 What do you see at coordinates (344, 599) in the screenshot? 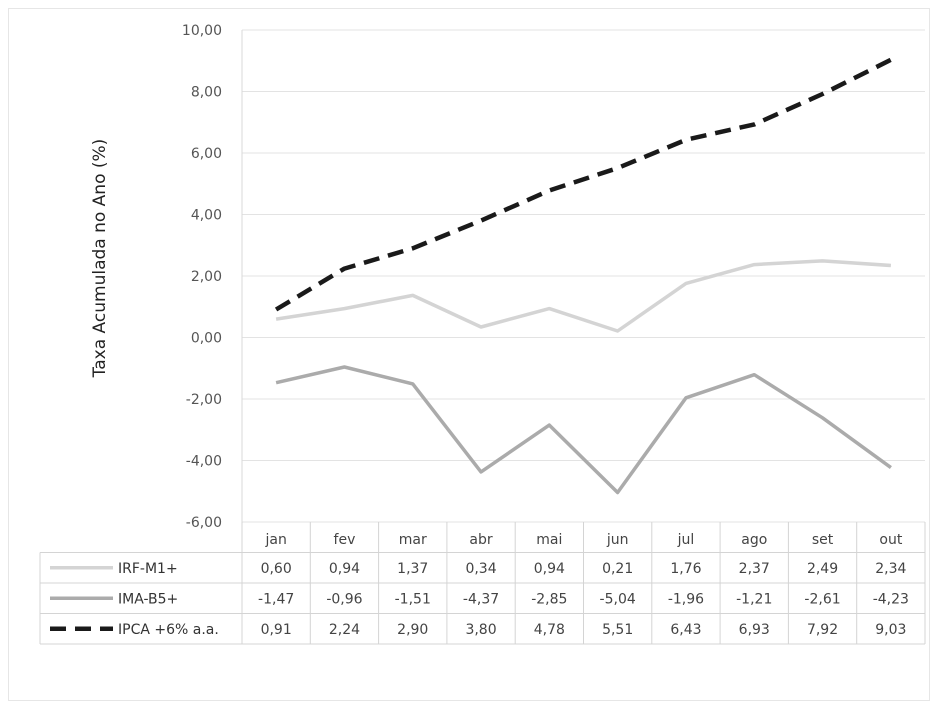
I see `data-table-cell: -0,96` at bounding box center [344, 599].